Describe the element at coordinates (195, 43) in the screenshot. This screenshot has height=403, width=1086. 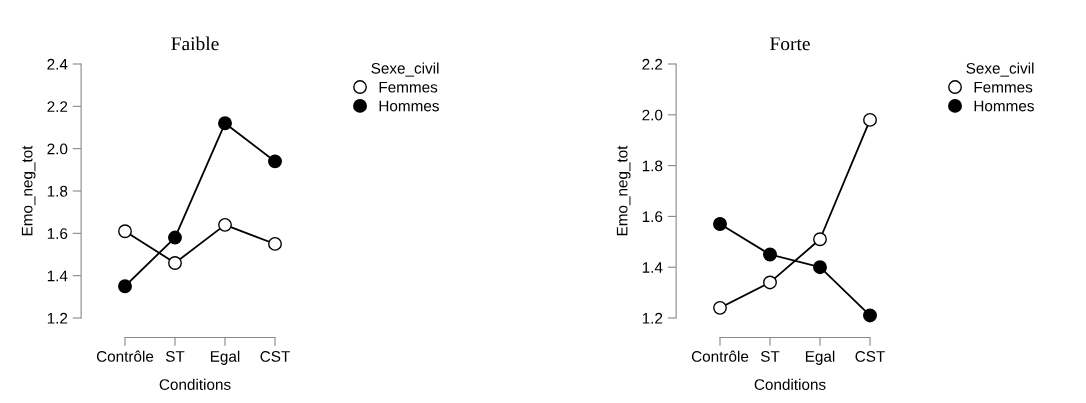
I see `chart-title: Faible` at that location.